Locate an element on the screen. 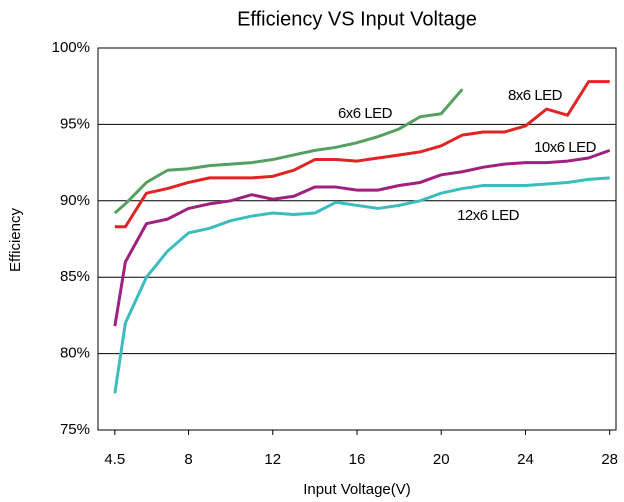  series-label: 12x6 LED is located at coordinates (488, 215).